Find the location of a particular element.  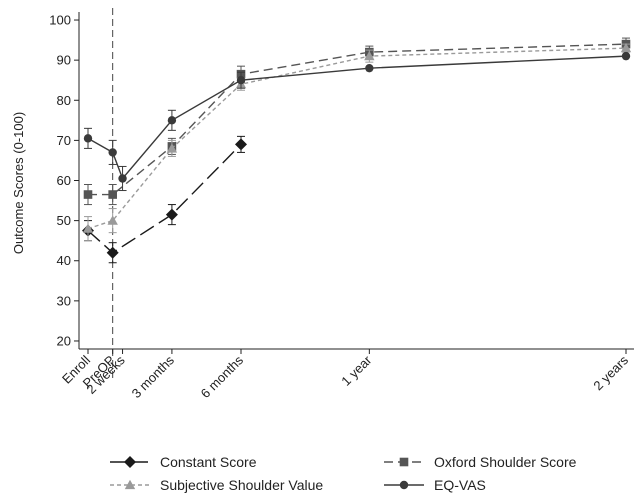

y-tick-label: 40 is located at coordinates (64, 260).